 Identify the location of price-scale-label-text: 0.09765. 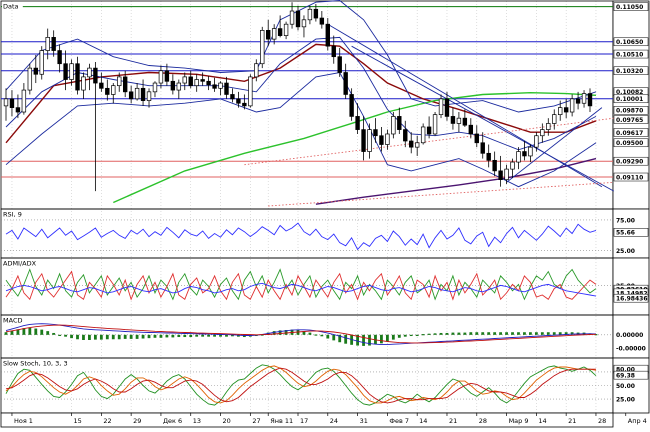
(629, 120).